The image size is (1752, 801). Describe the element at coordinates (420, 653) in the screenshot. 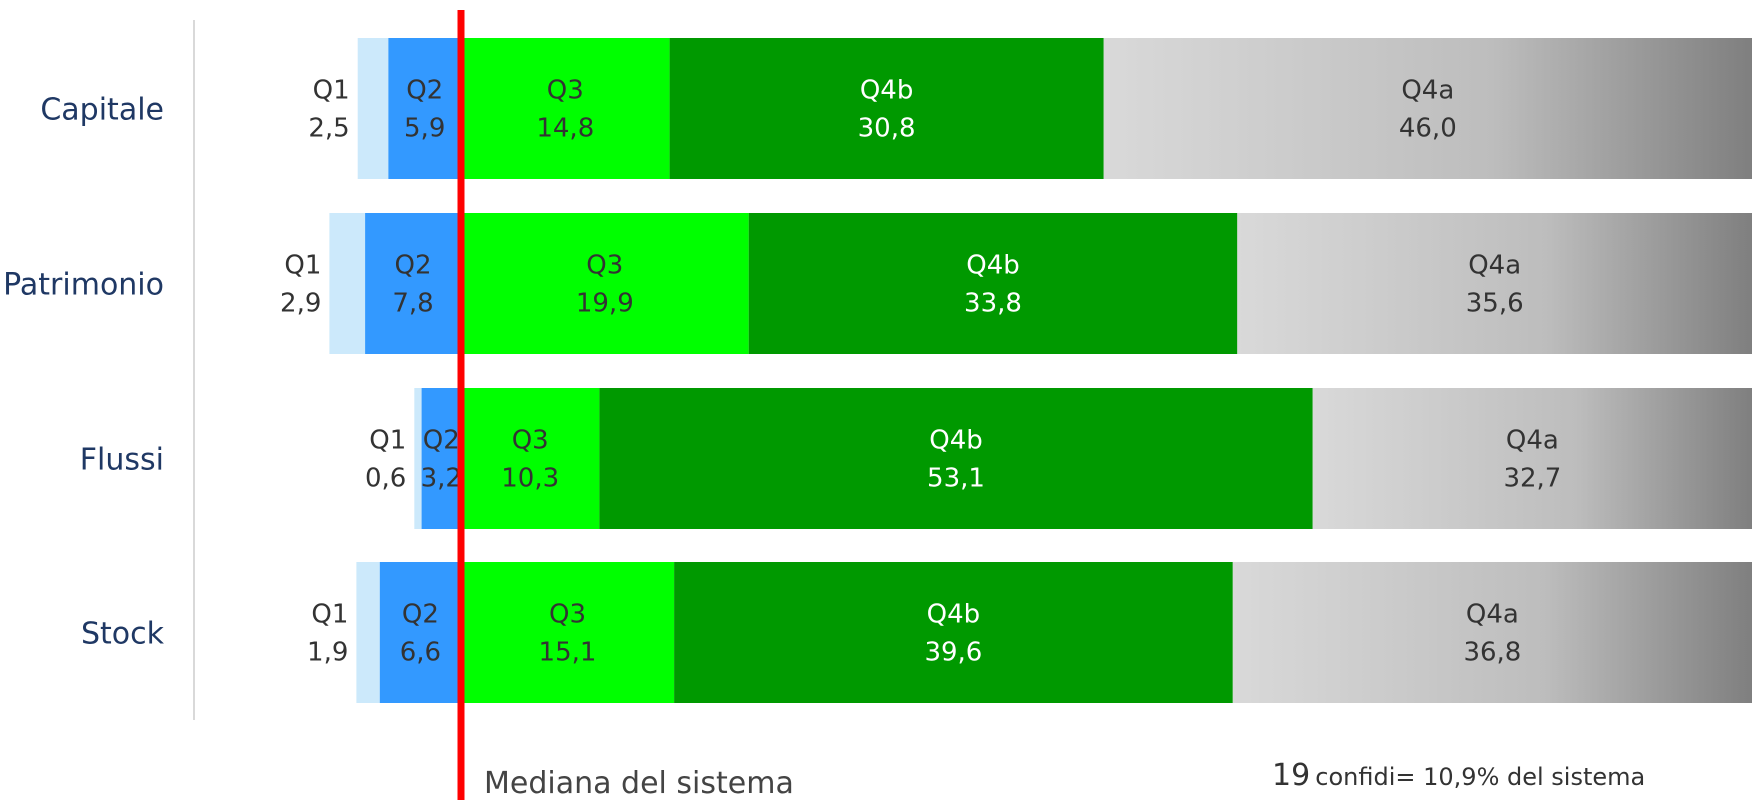

I see `segment-value-stock-q2: 6,6` at that location.